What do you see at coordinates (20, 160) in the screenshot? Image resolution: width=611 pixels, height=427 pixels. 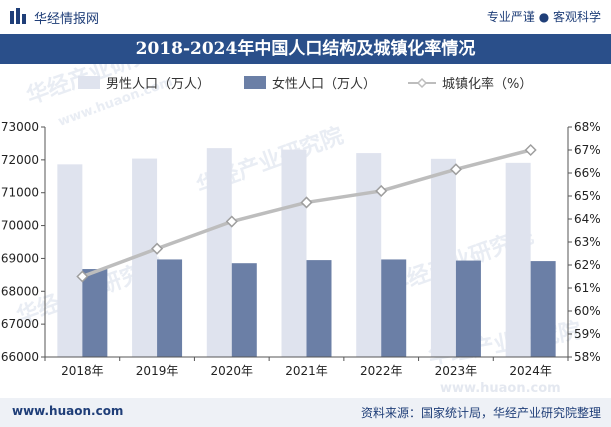 I see `left-tick-label: 72000` at bounding box center [20, 160].